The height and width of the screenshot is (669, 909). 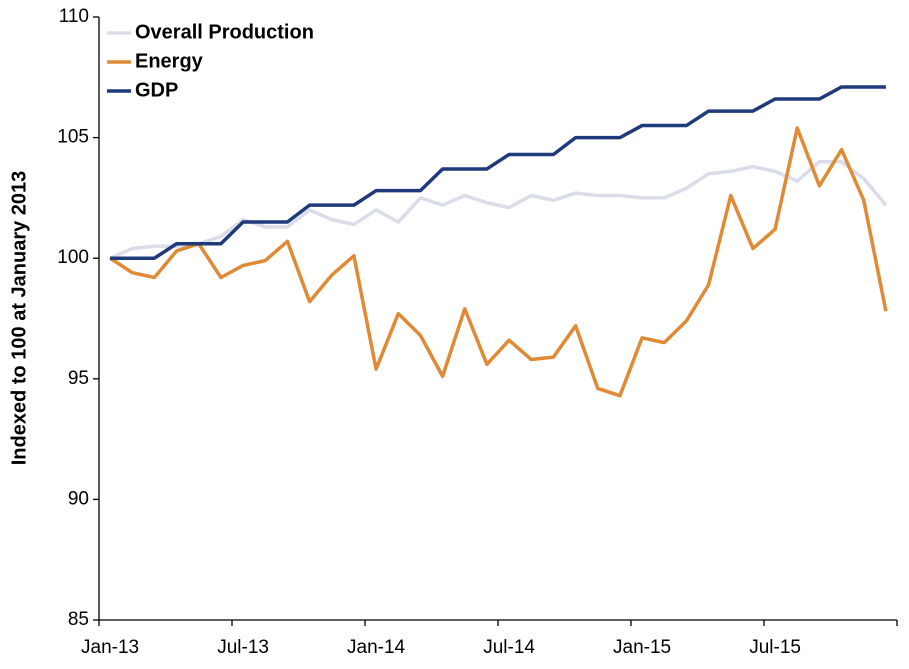 What do you see at coordinates (73, 137) in the screenshot?
I see `y-tick-label: 105` at bounding box center [73, 137].